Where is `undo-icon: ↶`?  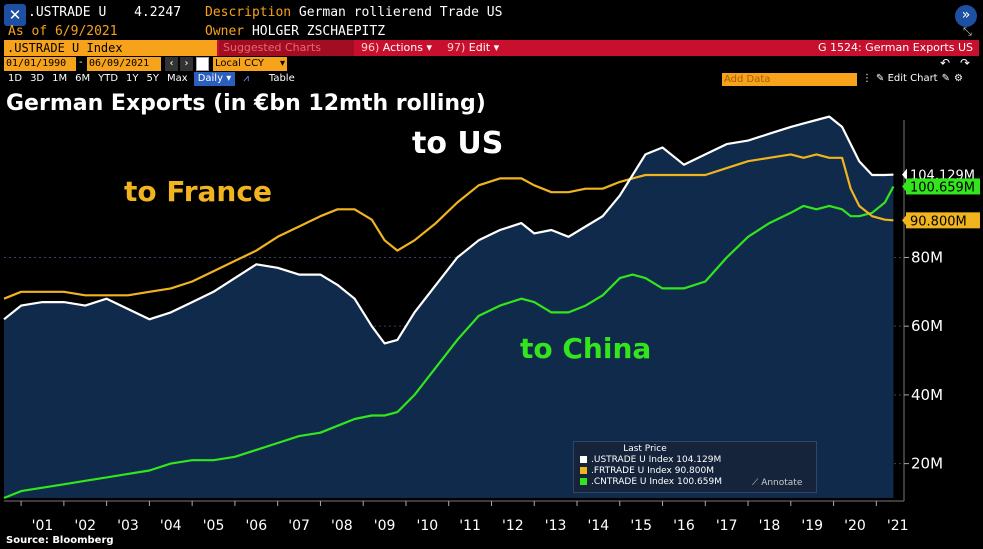 undo-icon: ↶ is located at coordinates (945, 63).